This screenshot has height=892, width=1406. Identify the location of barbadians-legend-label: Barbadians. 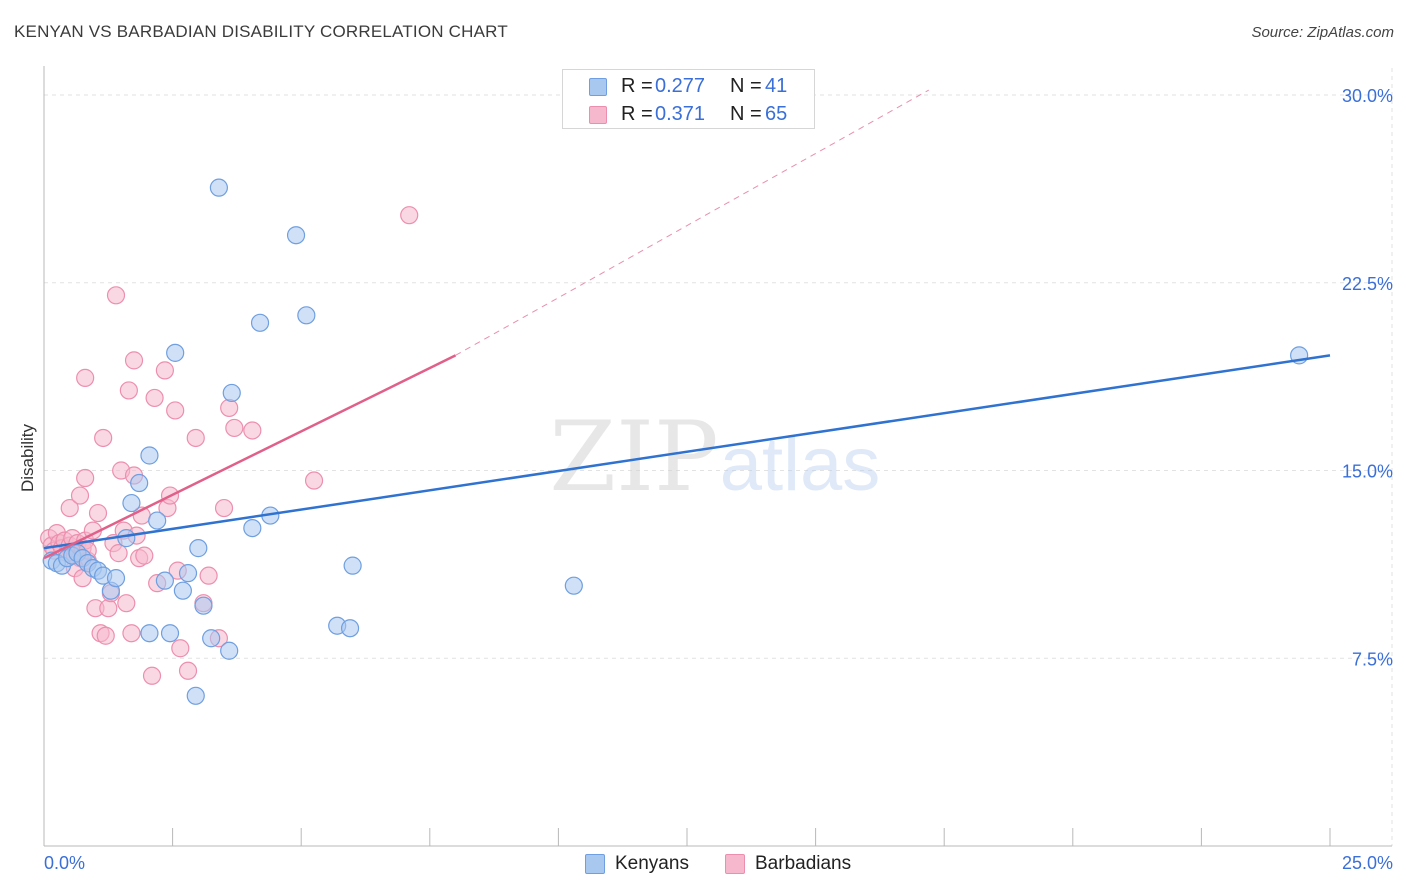
(803, 863).